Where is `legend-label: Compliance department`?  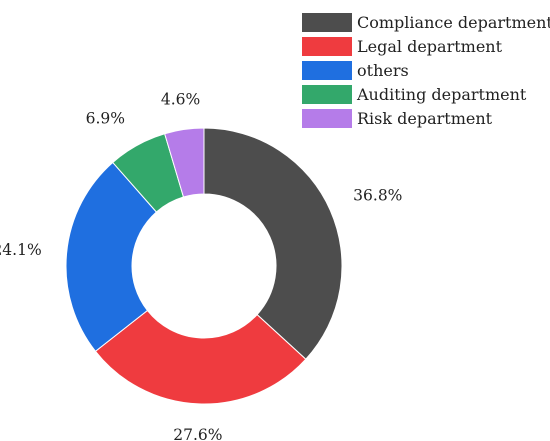
legend-label: Compliance department is located at coordinates (453, 22).